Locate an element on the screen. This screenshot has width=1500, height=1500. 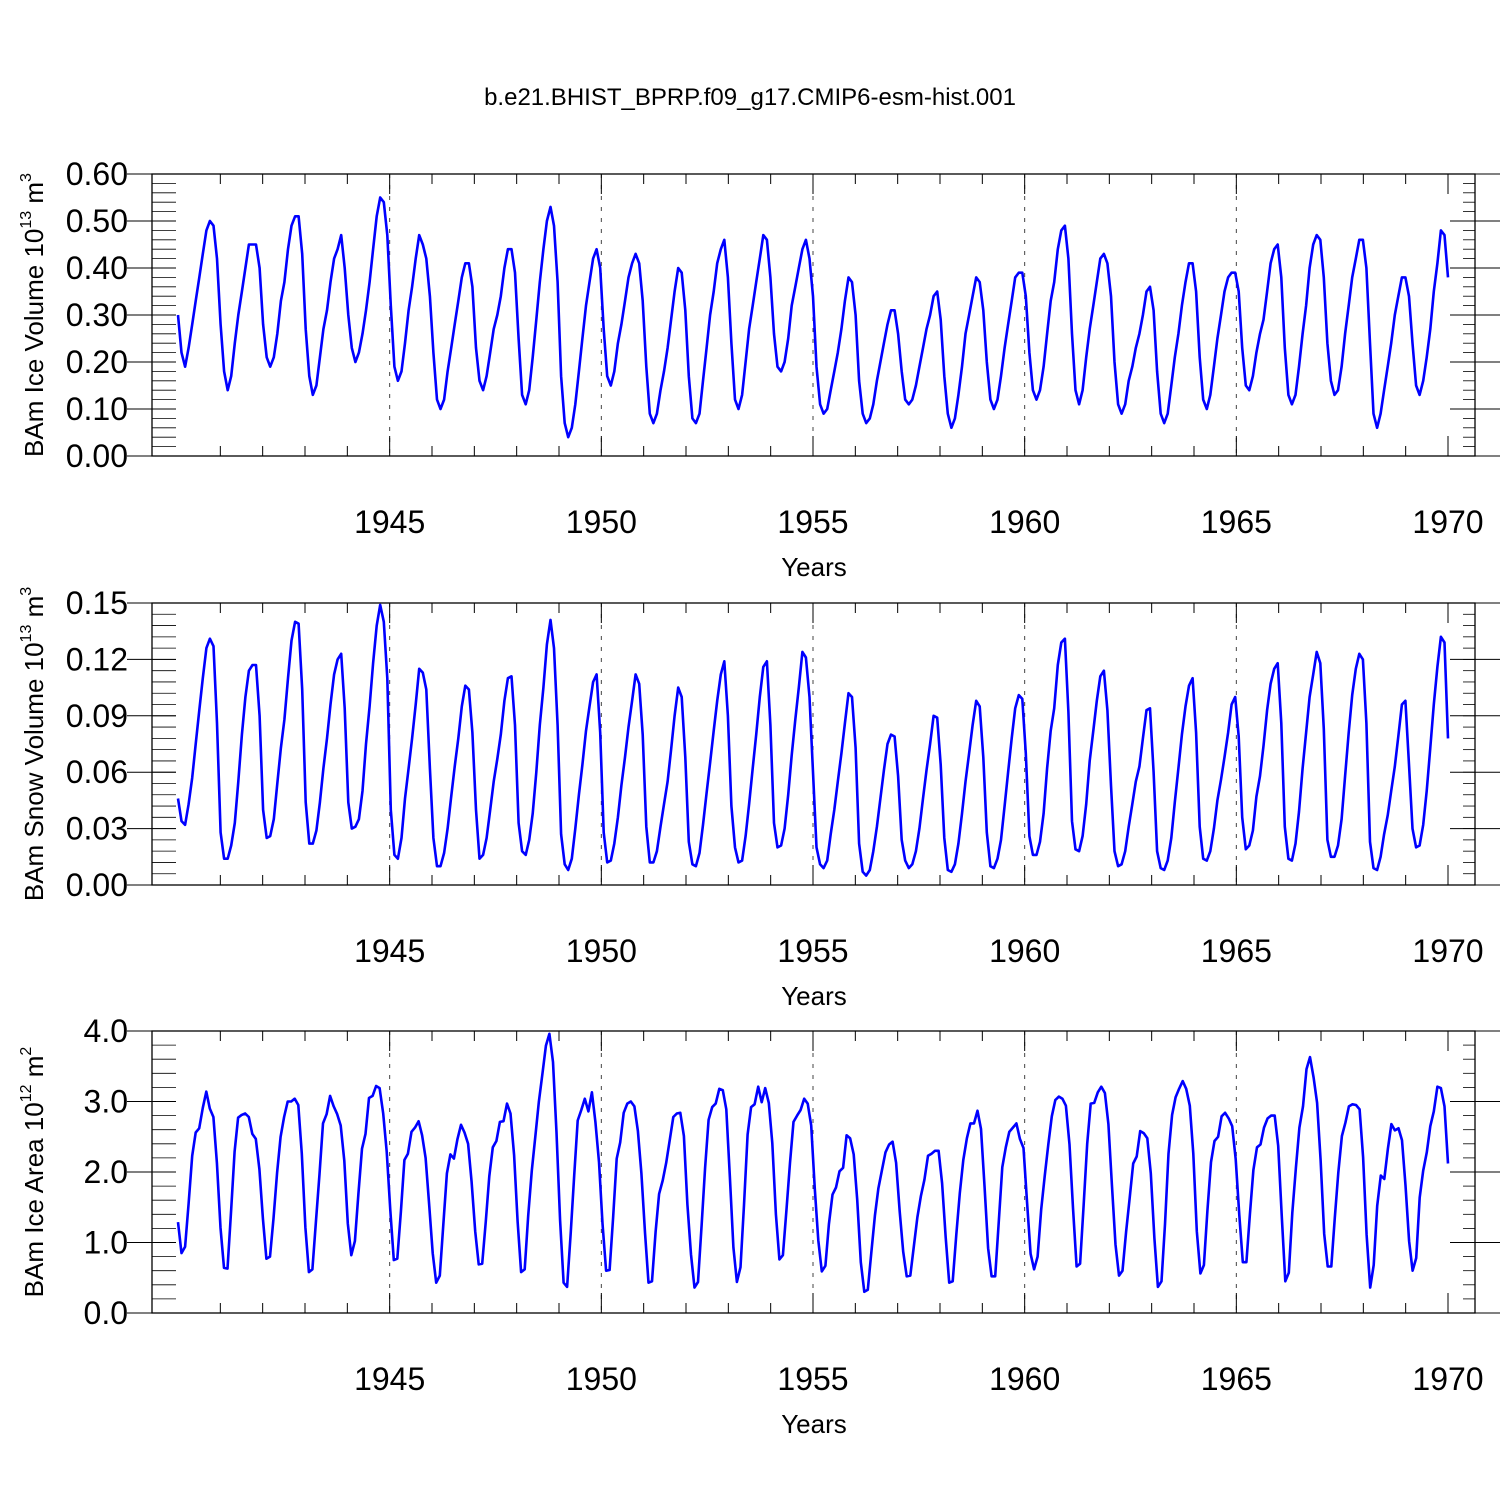
y-axis-label: BAm Ice Volume 1013 m3 is located at coordinates (33, 315).